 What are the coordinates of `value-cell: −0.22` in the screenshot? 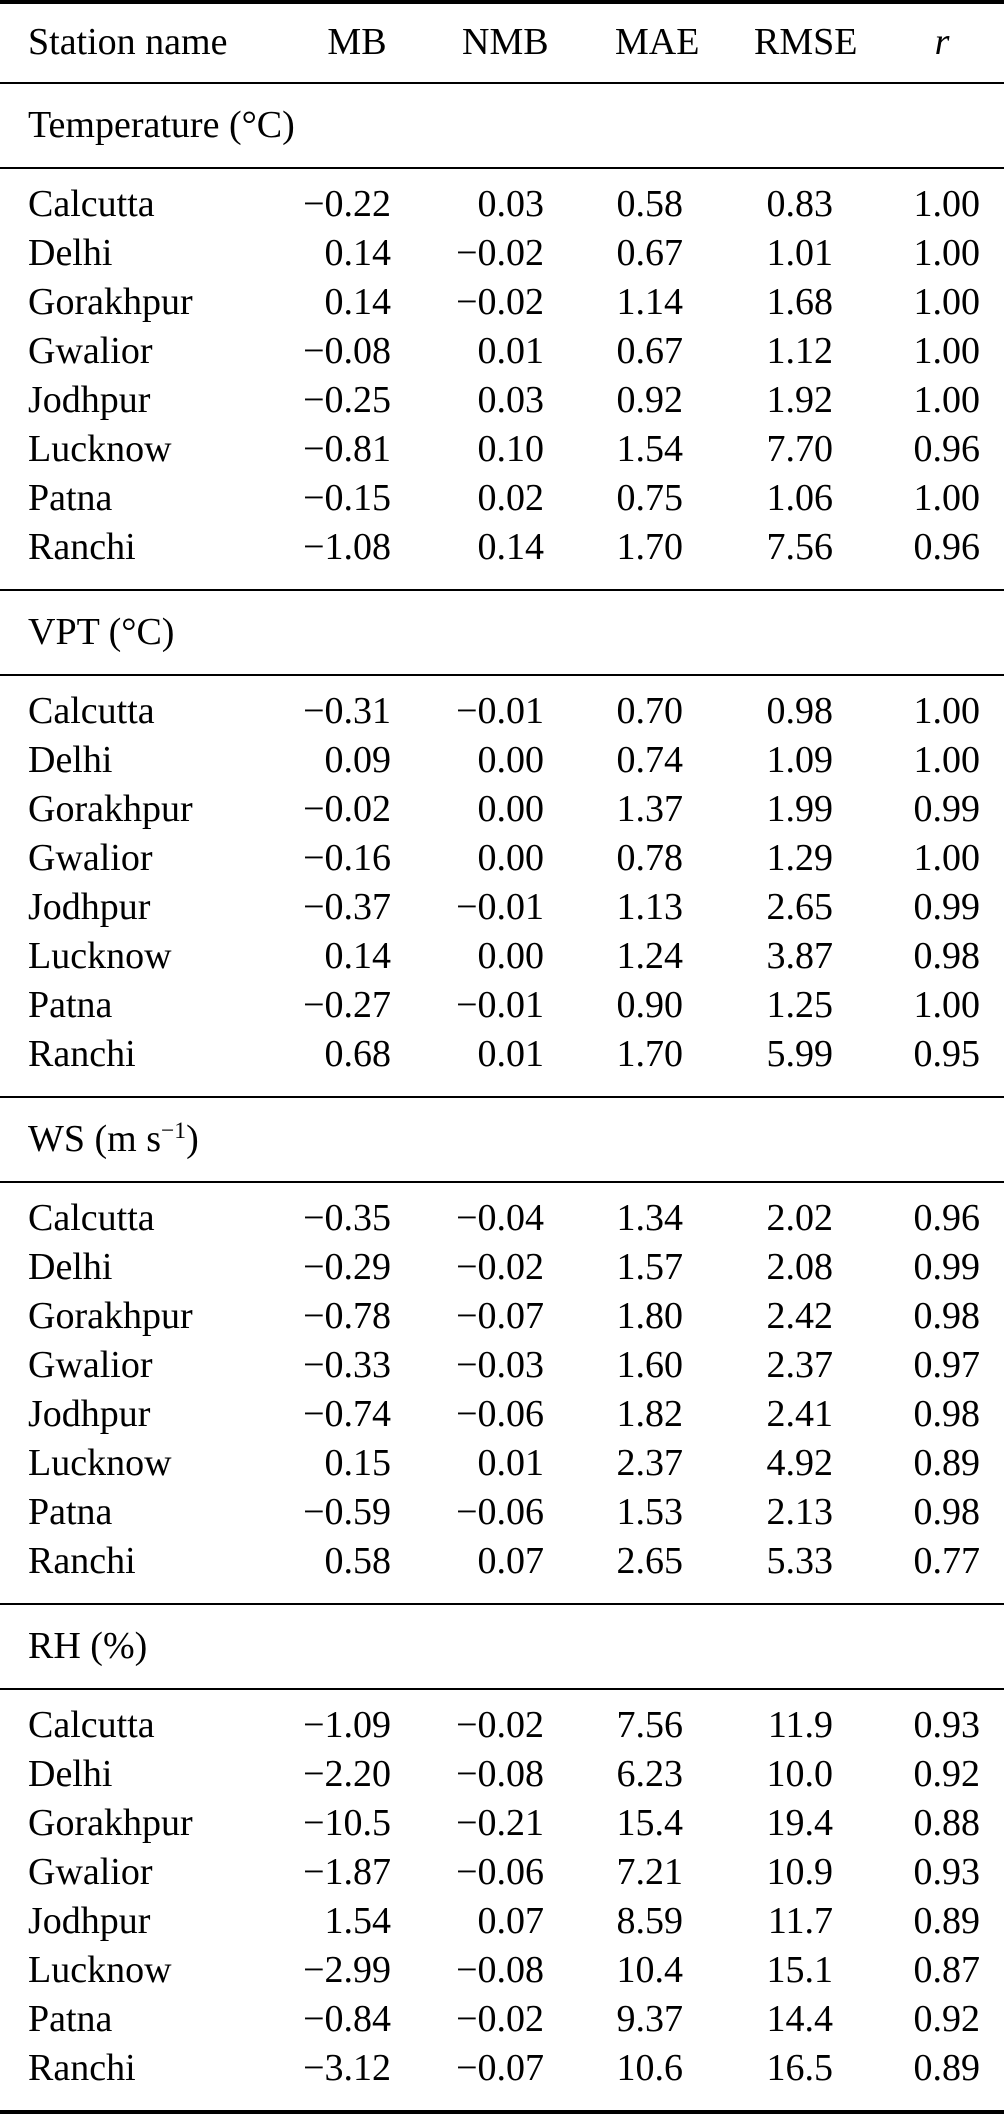 It's located at (347, 204).